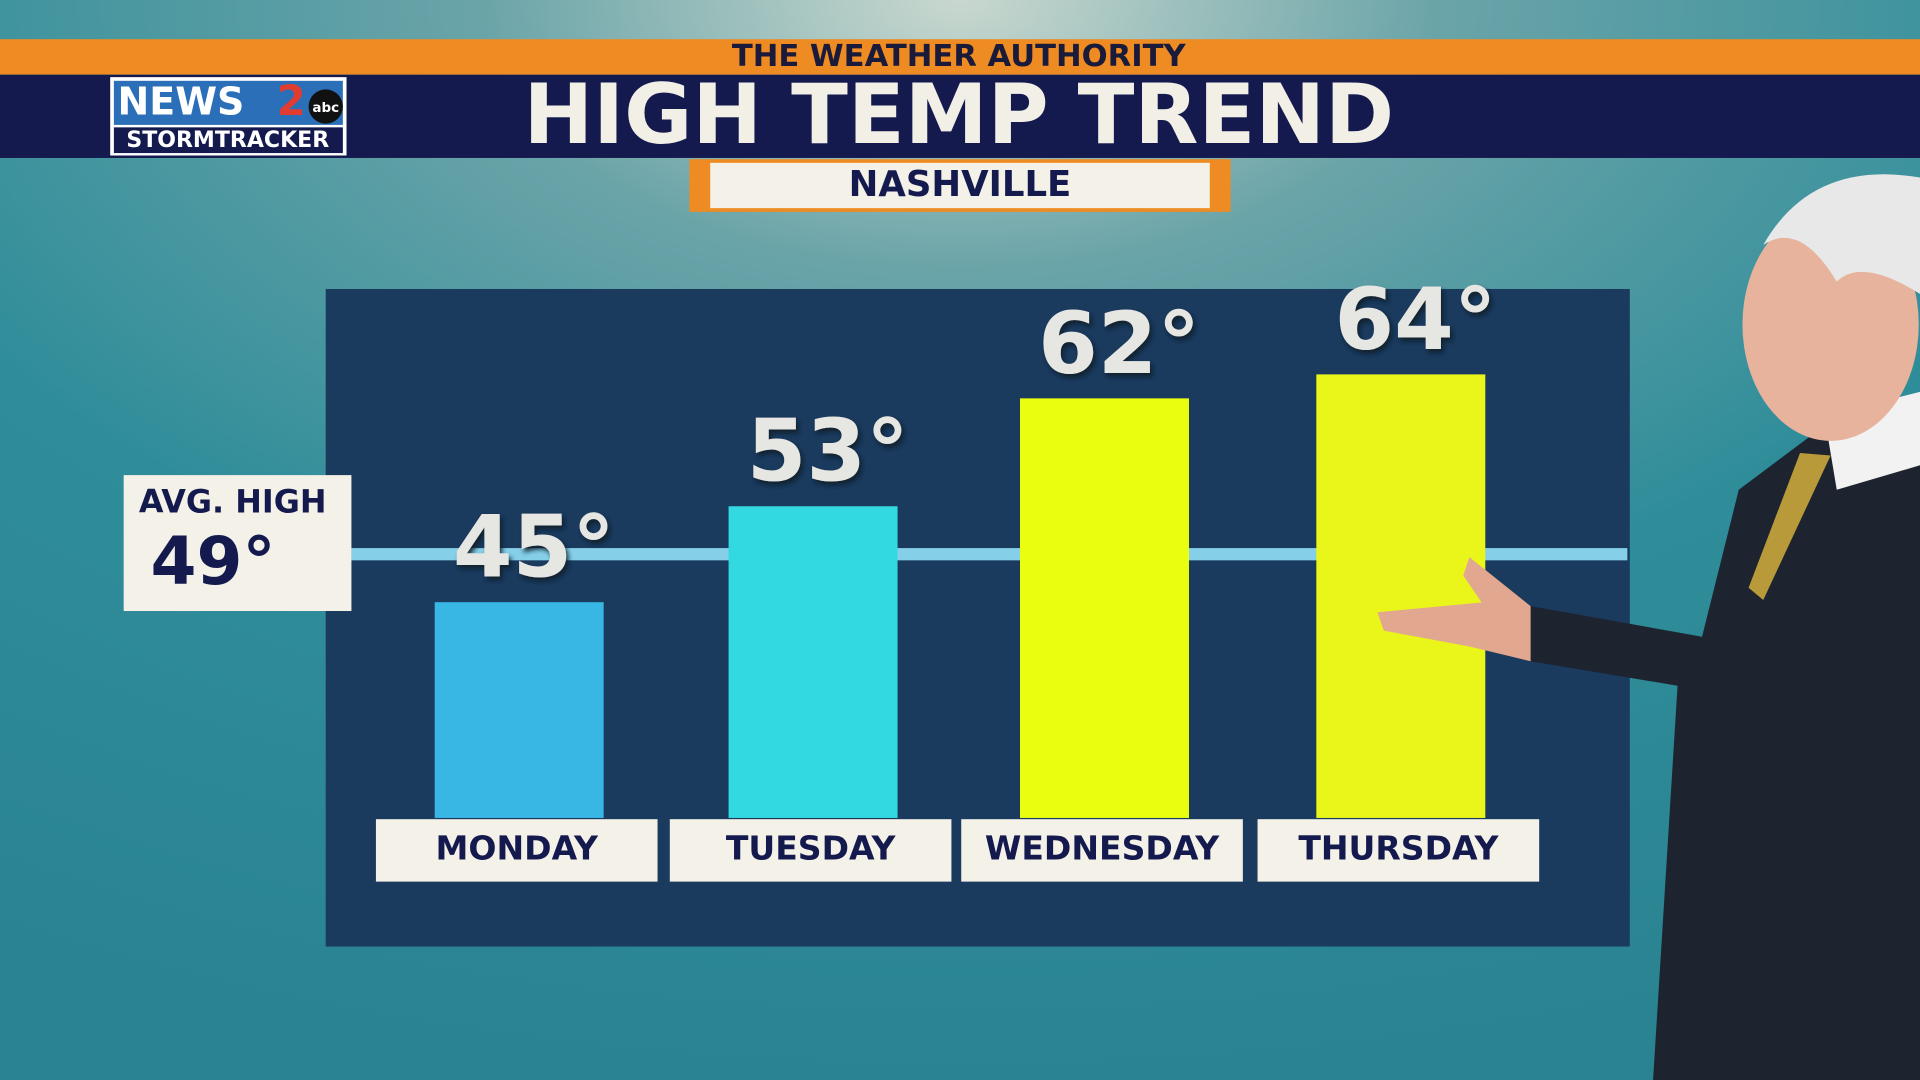 This screenshot has height=1080, width=1920. What do you see at coordinates (1415, 320) in the screenshot?
I see `value-label: 64°` at bounding box center [1415, 320].